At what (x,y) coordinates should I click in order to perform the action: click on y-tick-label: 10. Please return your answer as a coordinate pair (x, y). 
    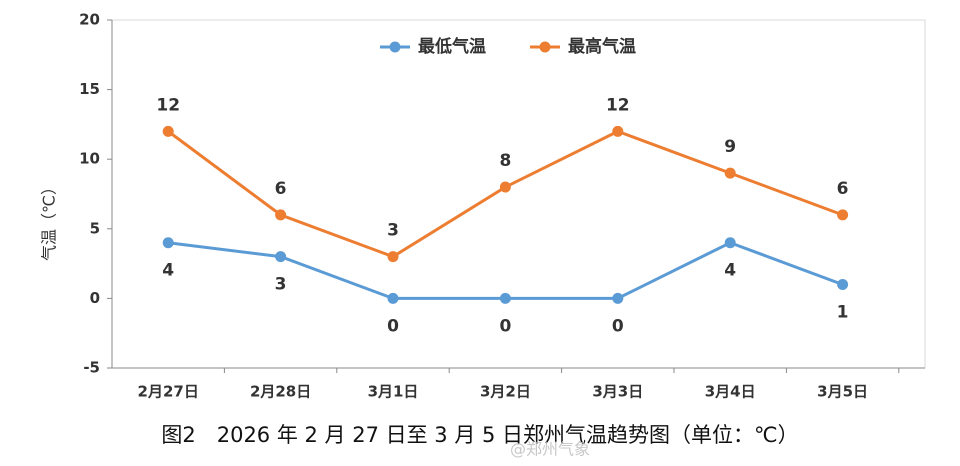
    Looking at the image, I should click on (89, 159).